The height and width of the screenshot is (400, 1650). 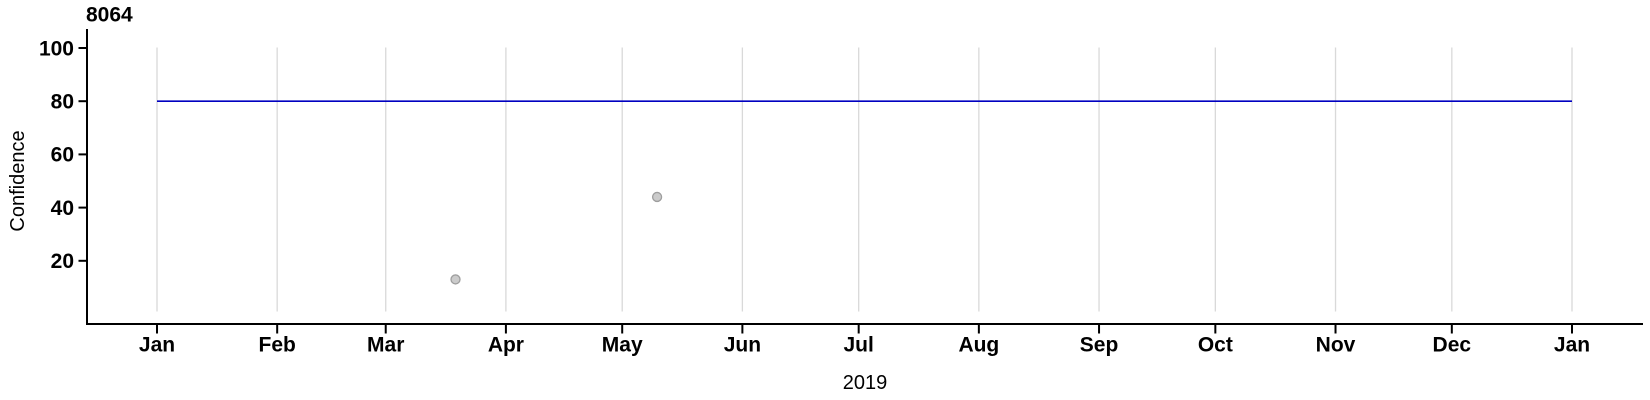 What do you see at coordinates (62, 208) in the screenshot?
I see `y-tick-label: 40` at bounding box center [62, 208].